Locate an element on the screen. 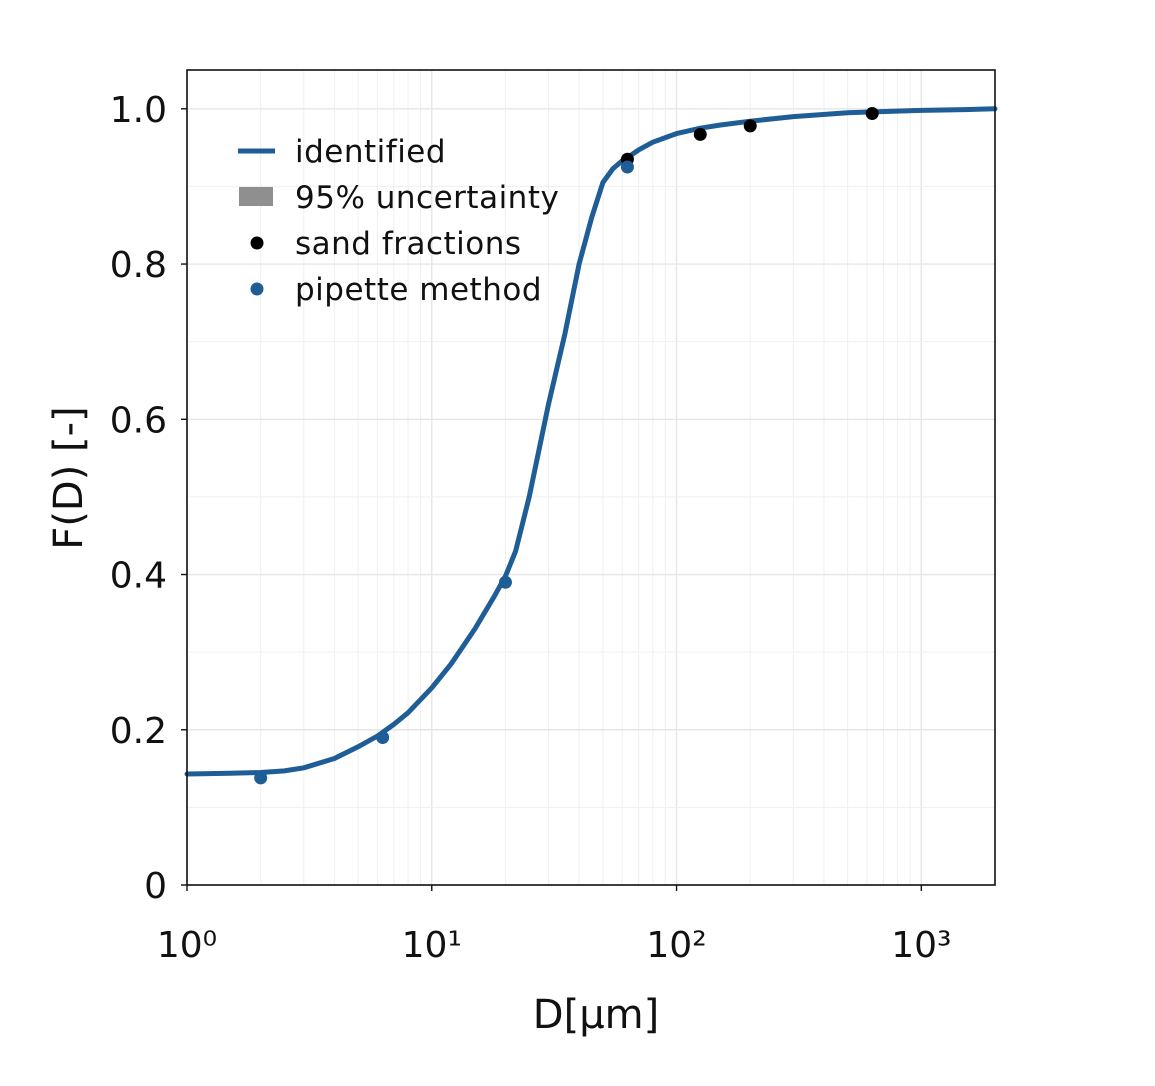 Image resolution: width=1155 pixels, height=1086 pixels. legend-sand-fractions-swatch is located at coordinates (257, 243).